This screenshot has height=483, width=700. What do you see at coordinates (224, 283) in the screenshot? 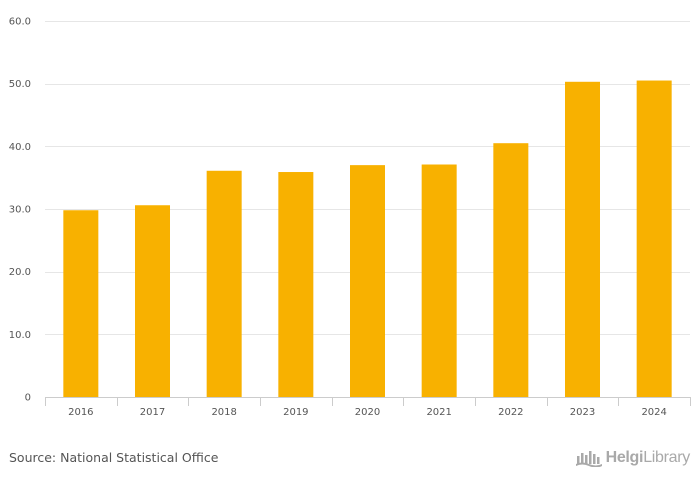
I see `bar-2018` at bounding box center [224, 283].